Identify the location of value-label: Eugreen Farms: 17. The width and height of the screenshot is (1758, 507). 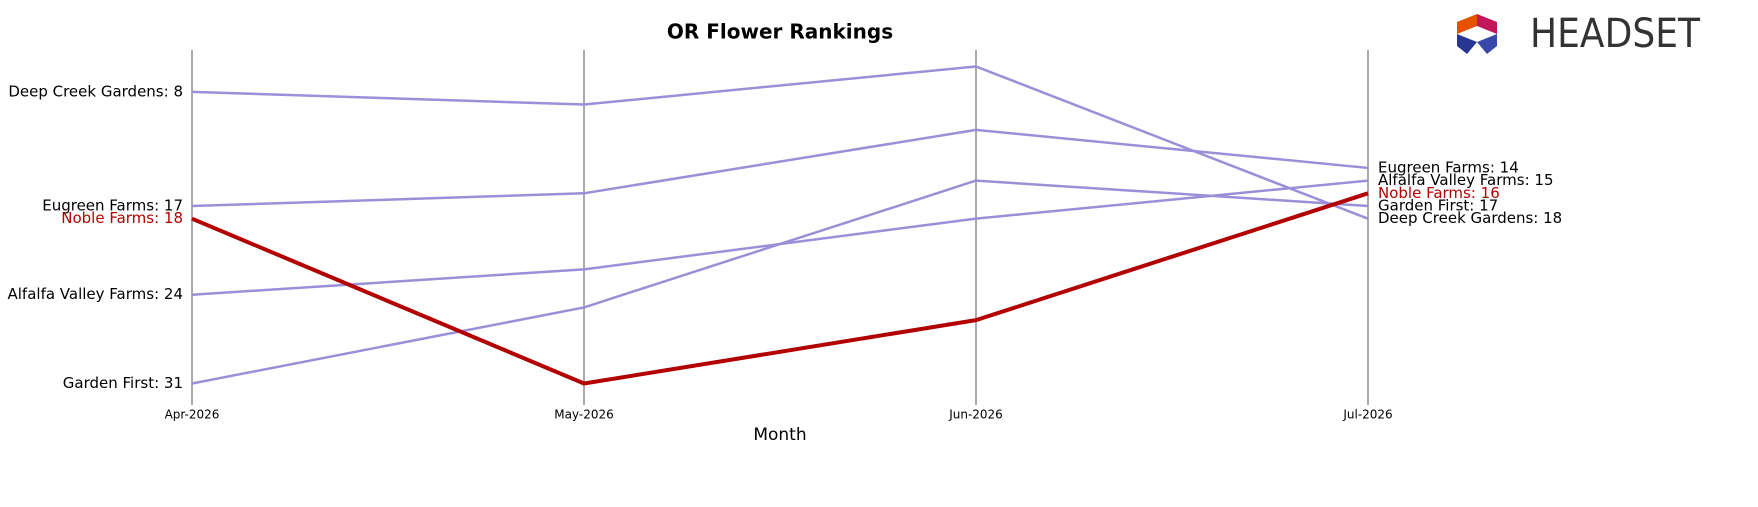
(112, 205).